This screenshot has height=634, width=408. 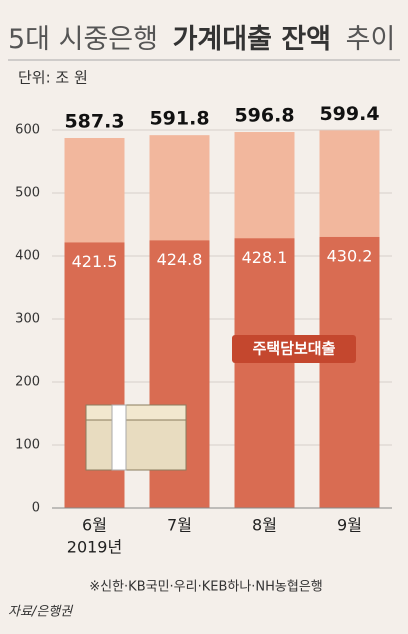 What do you see at coordinates (53, 78) in the screenshot?
I see `unit-label: 단위: 조 원` at bounding box center [53, 78].